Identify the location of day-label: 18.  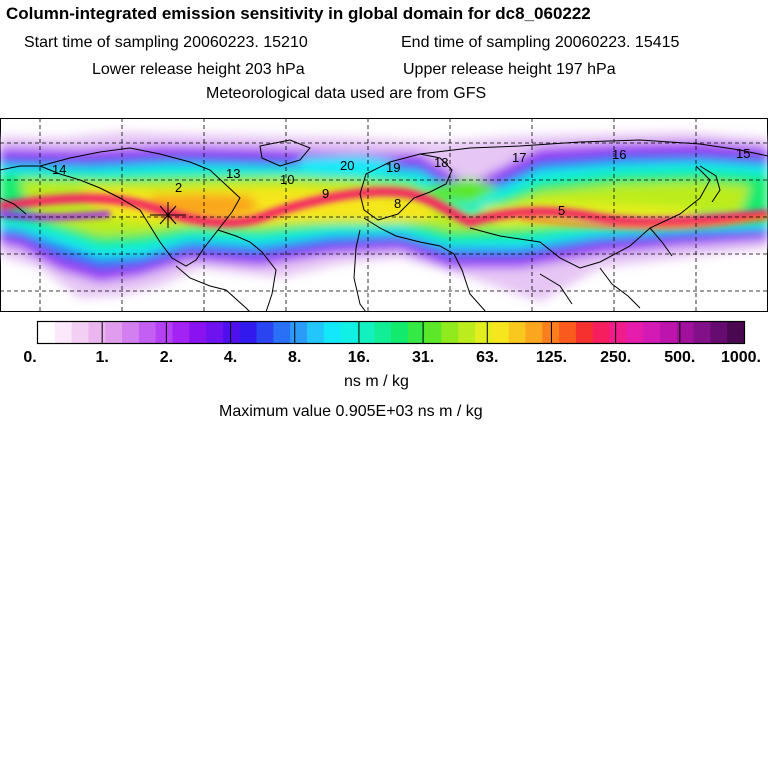
(441, 162).